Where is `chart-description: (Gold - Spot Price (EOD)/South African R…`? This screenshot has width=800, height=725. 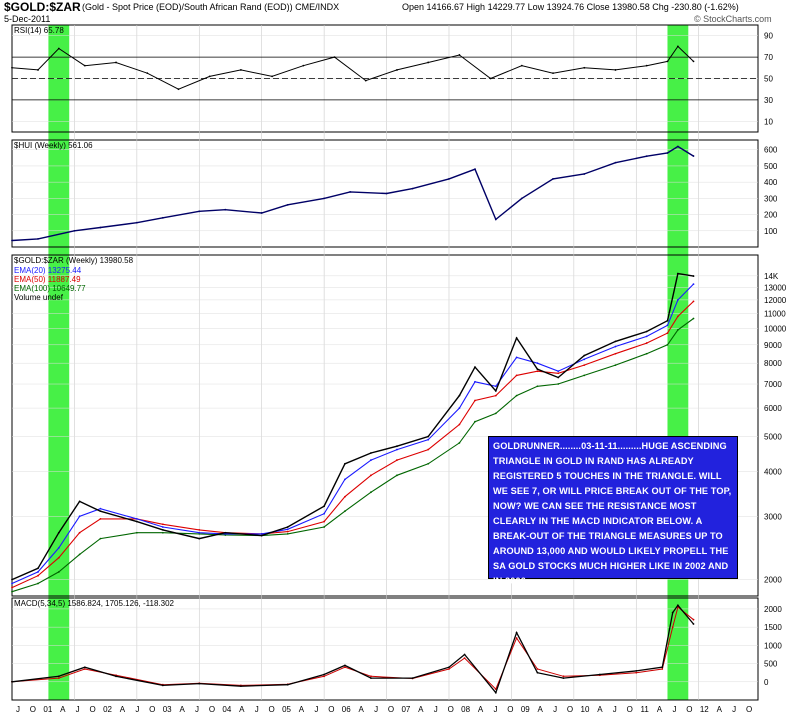 chart-description: (Gold - Spot Price (EOD)/South African R… is located at coordinates (211, 7).